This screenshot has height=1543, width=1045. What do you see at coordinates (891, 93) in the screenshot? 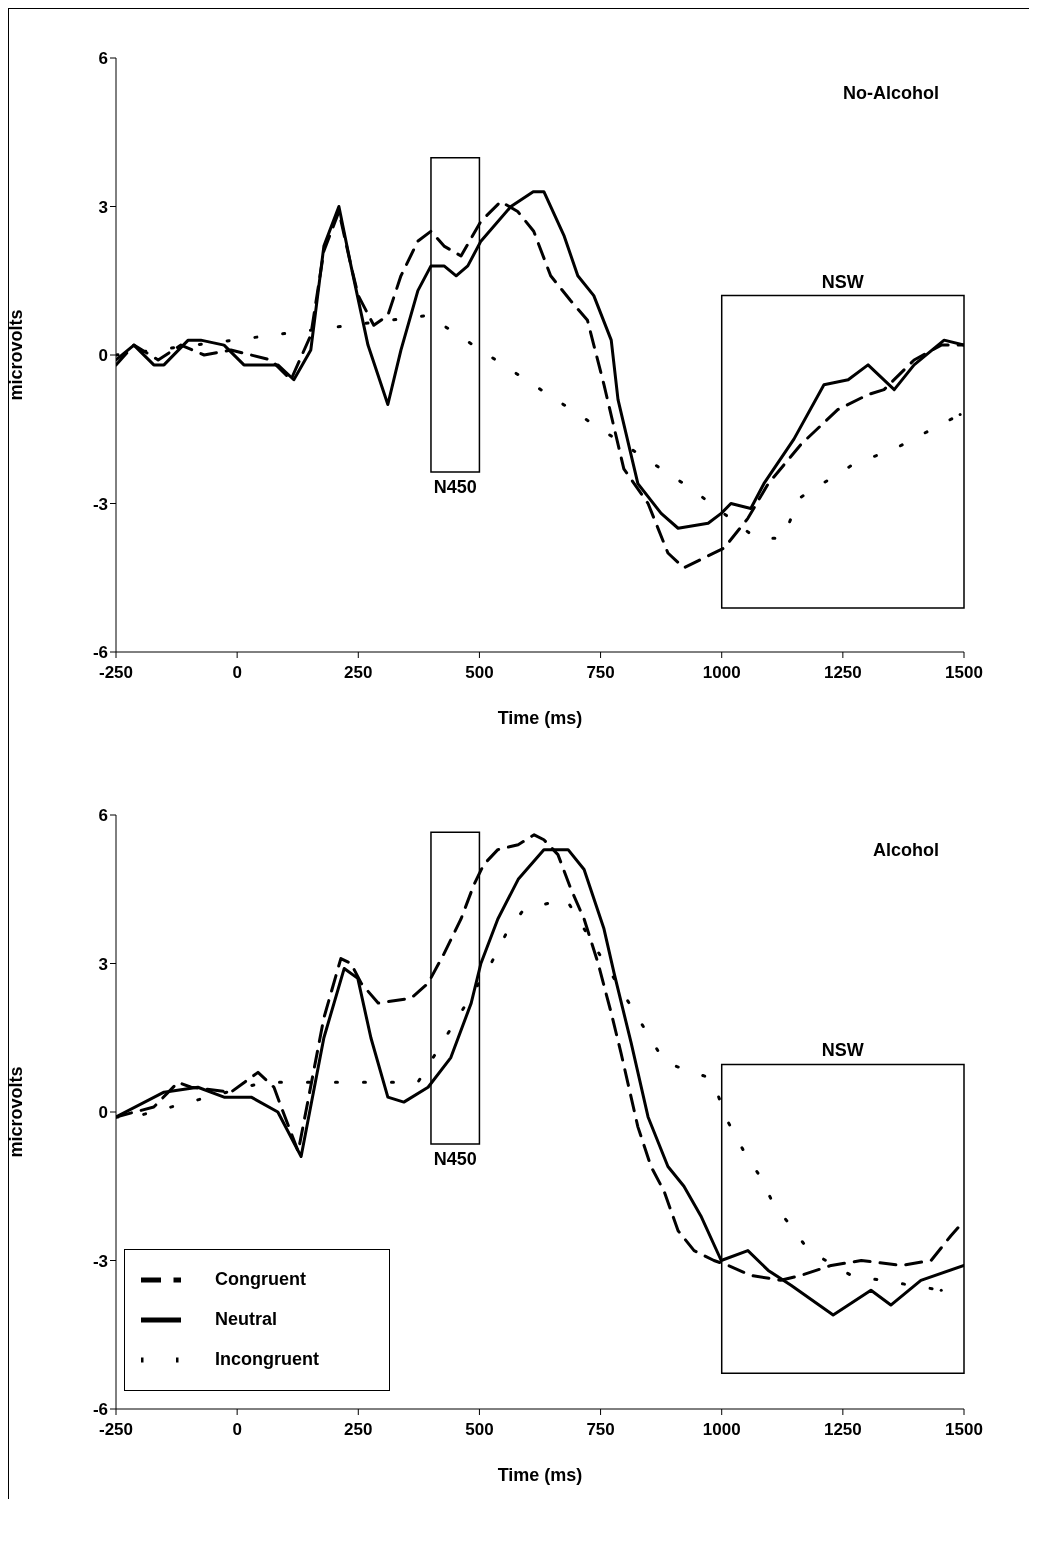
I see `text: No-Alcohol` at bounding box center [891, 93].